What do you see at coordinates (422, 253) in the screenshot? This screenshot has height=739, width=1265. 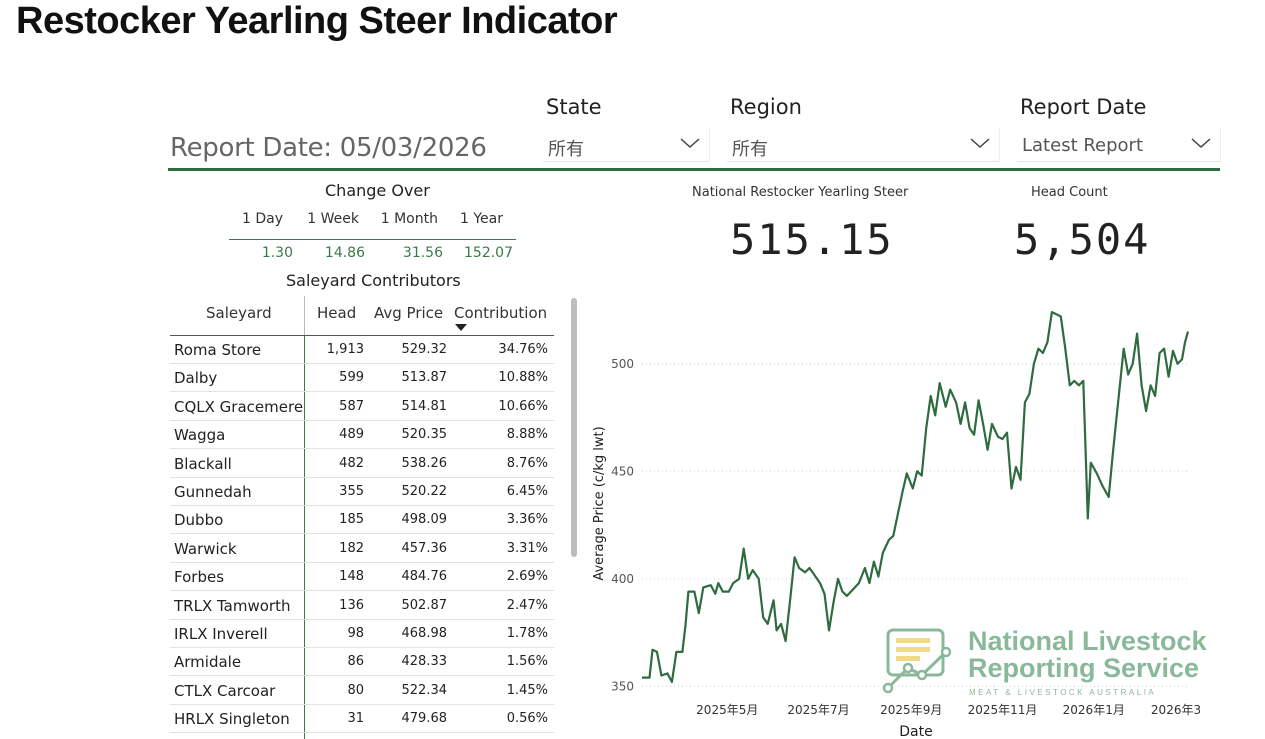 I see `period-value-1-month: 31.56` at bounding box center [422, 253].